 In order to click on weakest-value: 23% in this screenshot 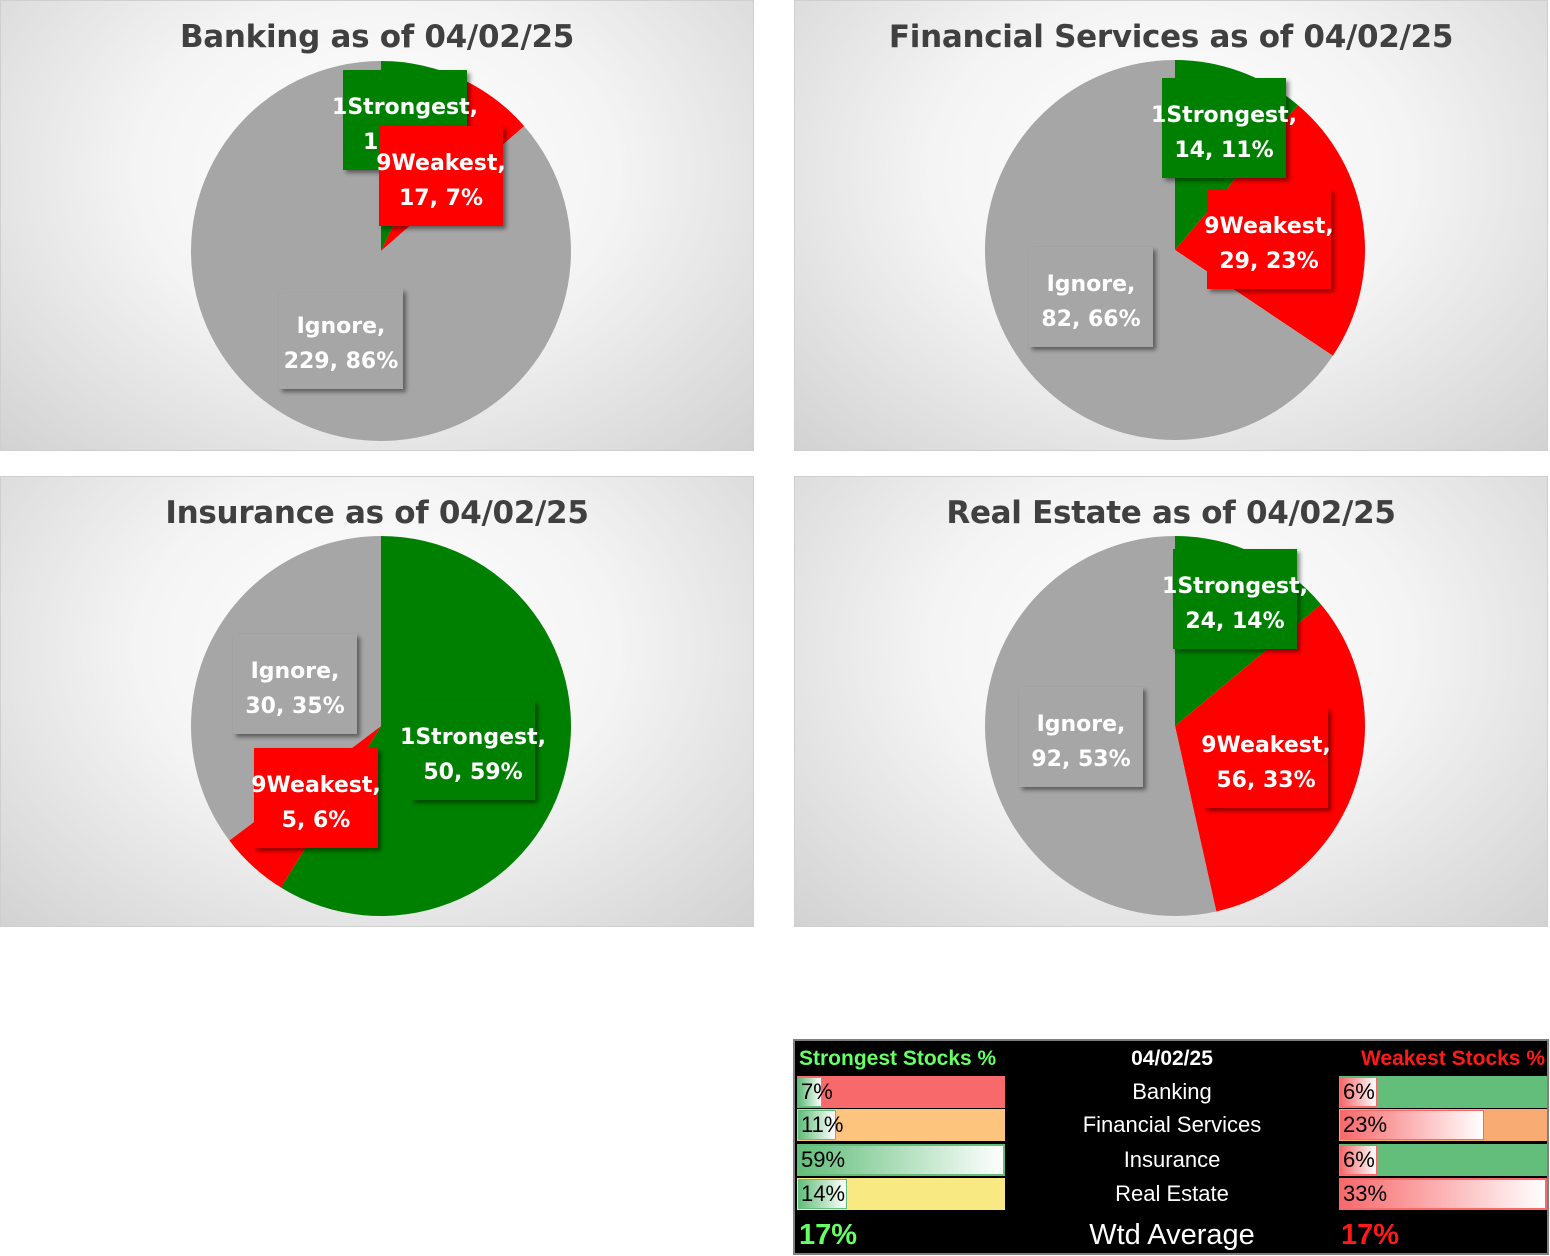, I will do `click(1365, 1124)`.